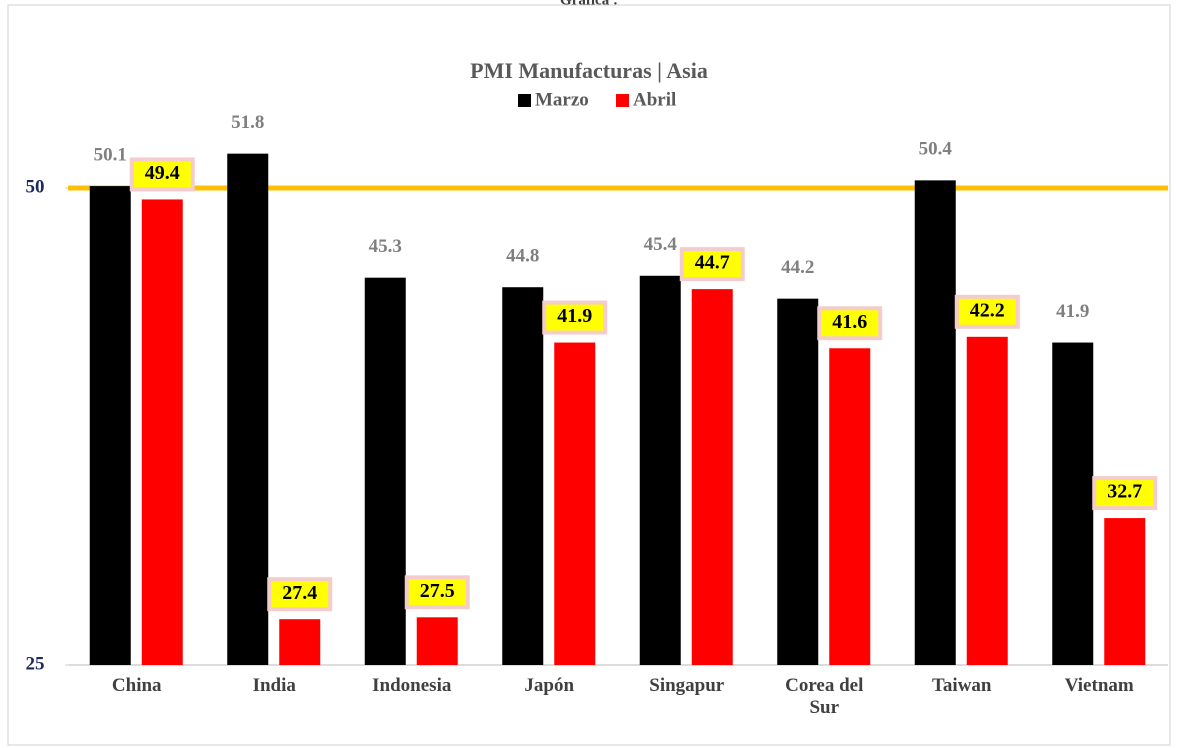  I want to click on value-label: 50.1, so click(110, 154).